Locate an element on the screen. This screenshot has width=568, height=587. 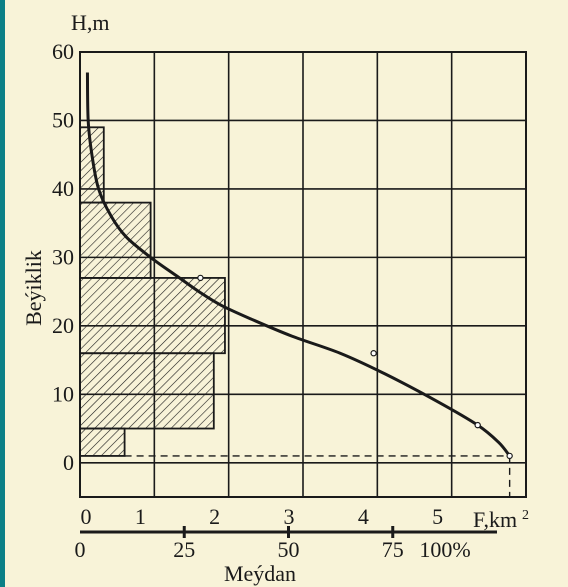
histogram-bars is located at coordinates (152, 291).